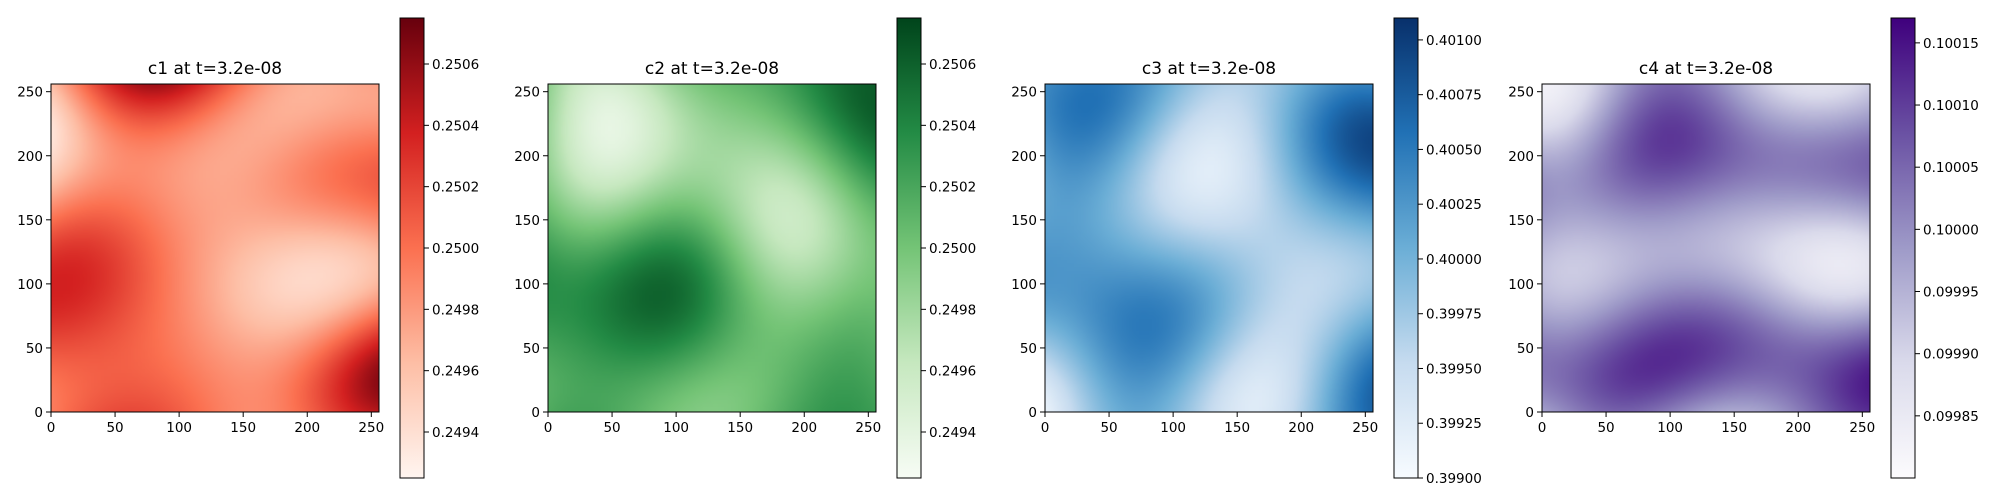 The height and width of the screenshot is (500, 2000). Describe the element at coordinates (1454, 41) in the screenshot. I see `colorbar-tick-label: 0.40100` at that location.